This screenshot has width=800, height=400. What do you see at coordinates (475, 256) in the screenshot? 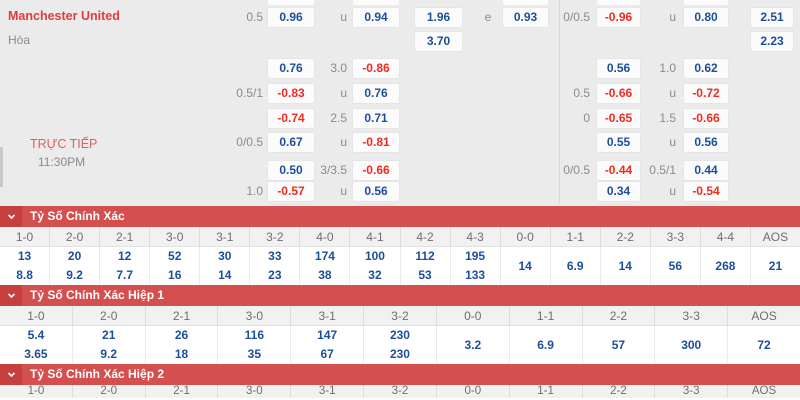
I see `score-odds-value: 195` at bounding box center [475, 256].